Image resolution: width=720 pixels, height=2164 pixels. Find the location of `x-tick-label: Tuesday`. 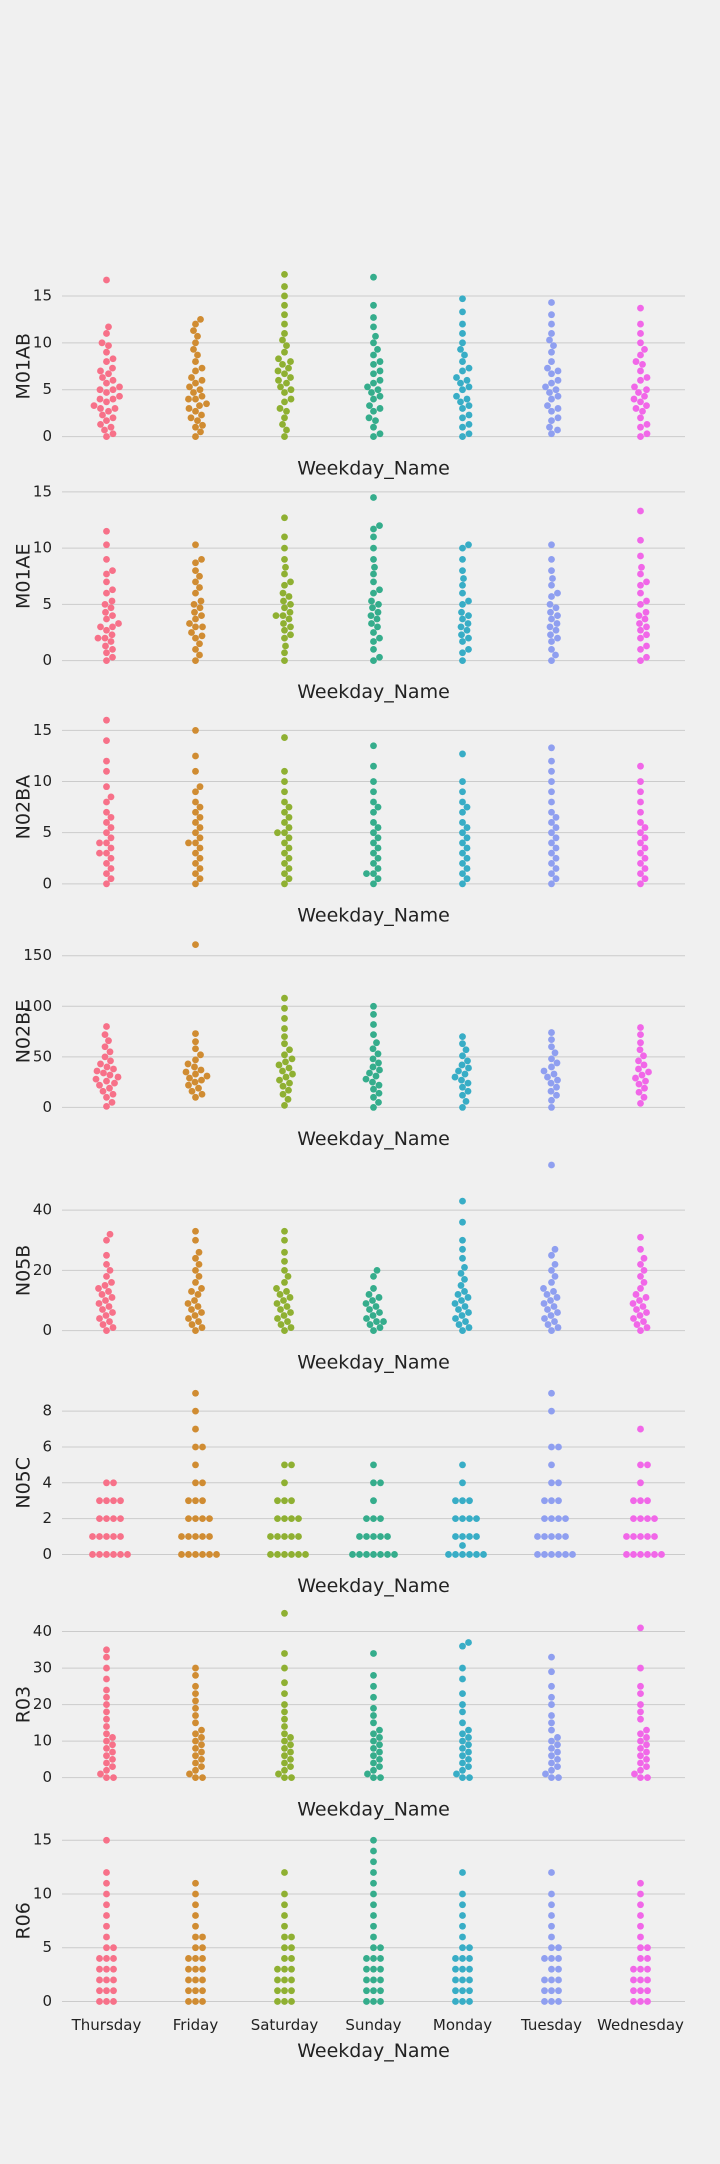

x-tick-label: Tuesday is located at coordinates (551, 2025).